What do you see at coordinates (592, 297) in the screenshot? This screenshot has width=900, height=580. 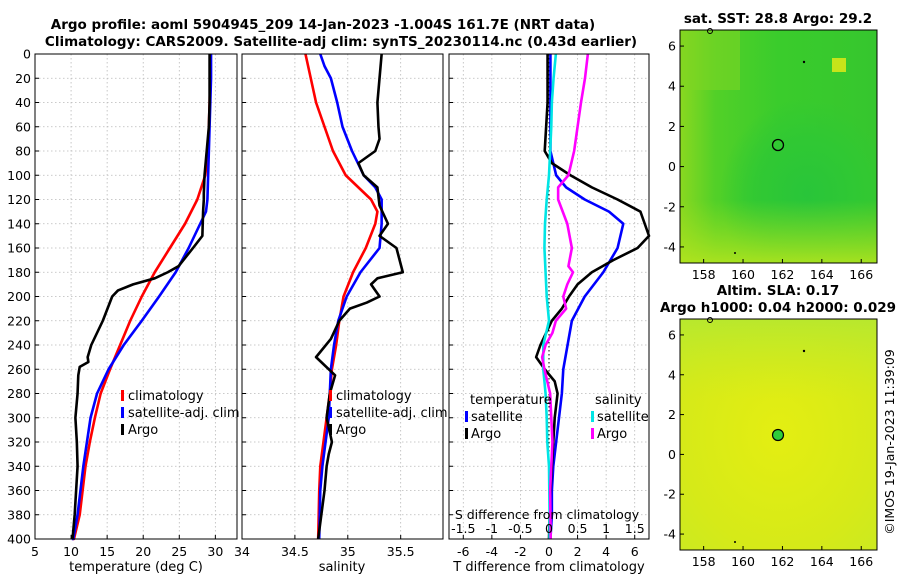 I see `series-line-t-argo` at bounding box center [592, 297].